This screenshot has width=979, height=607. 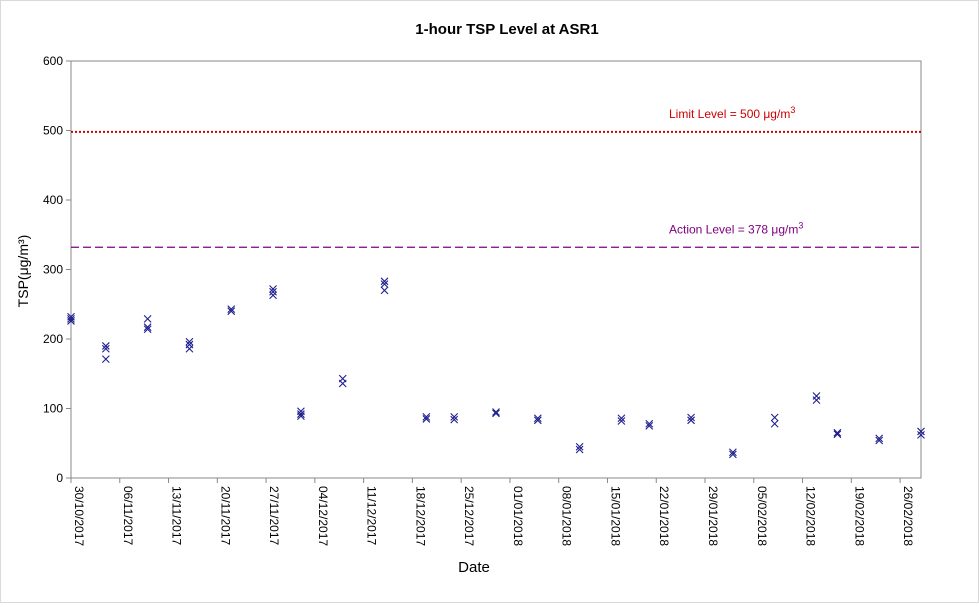 I want to click on y-axis-title: TSP(μg/m³), so click(x=23, y=271).